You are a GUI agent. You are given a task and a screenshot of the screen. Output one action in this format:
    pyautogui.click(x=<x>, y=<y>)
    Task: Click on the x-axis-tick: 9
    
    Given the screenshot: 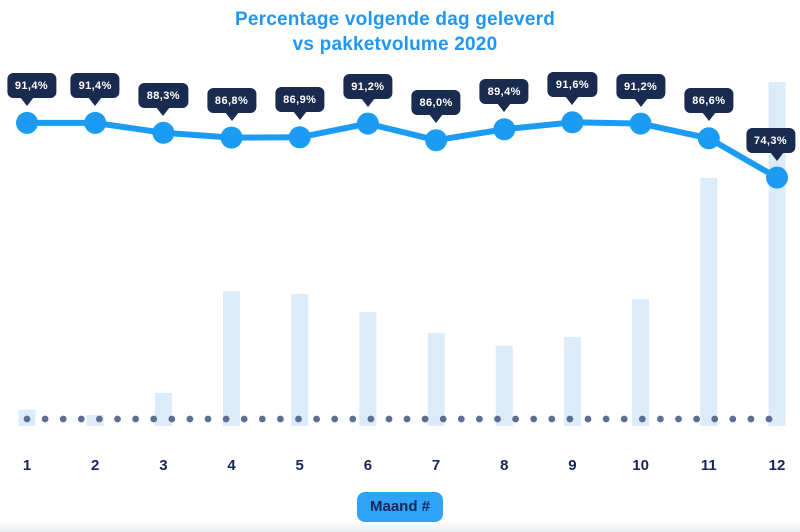 What is the action you would take?
    pyautogui.click(x=572, y=465)
    